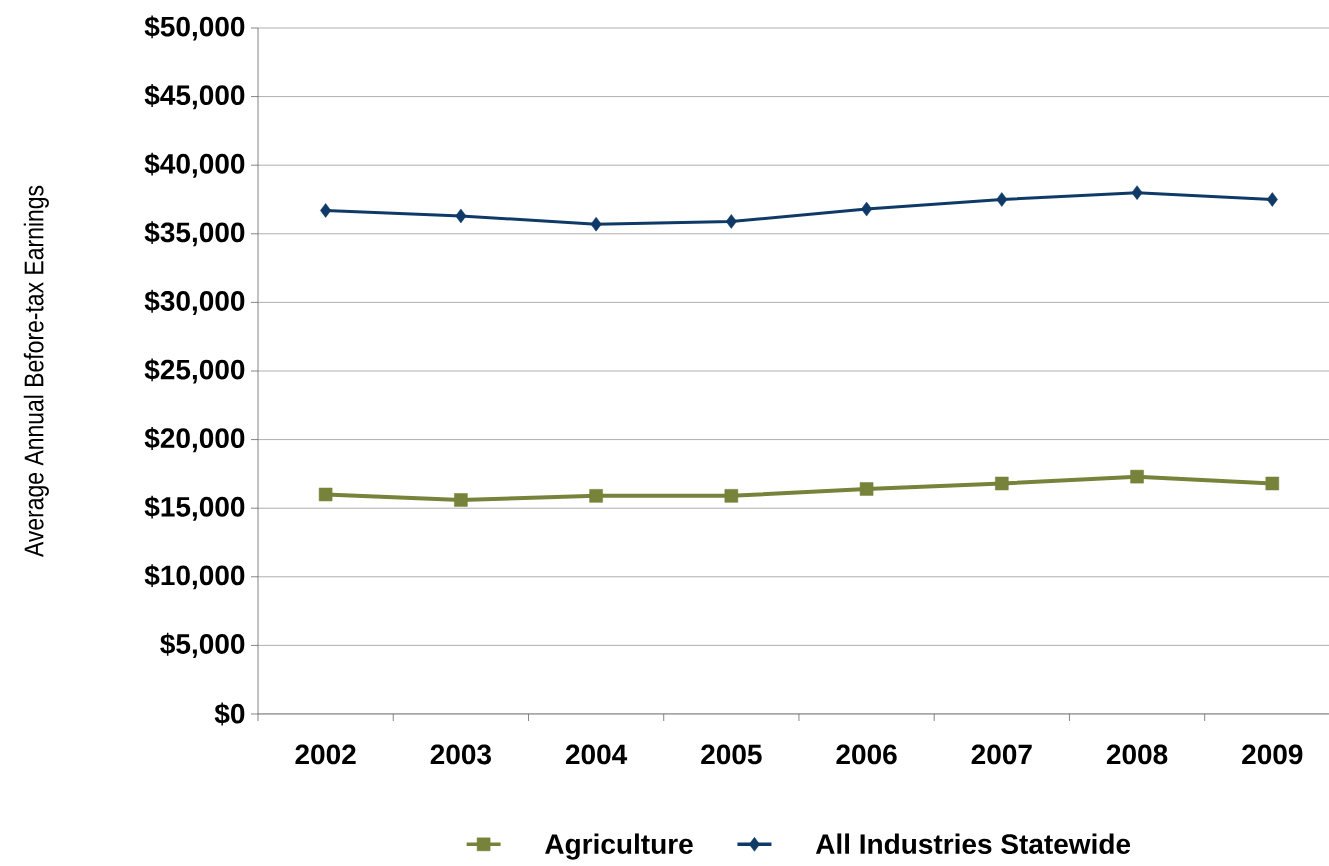 The width and height of the screenshot is (1329, 866). Describe the element at coordinates (1137, 754) in the screenshot. I see `x-tick-label: 2008` at that location.